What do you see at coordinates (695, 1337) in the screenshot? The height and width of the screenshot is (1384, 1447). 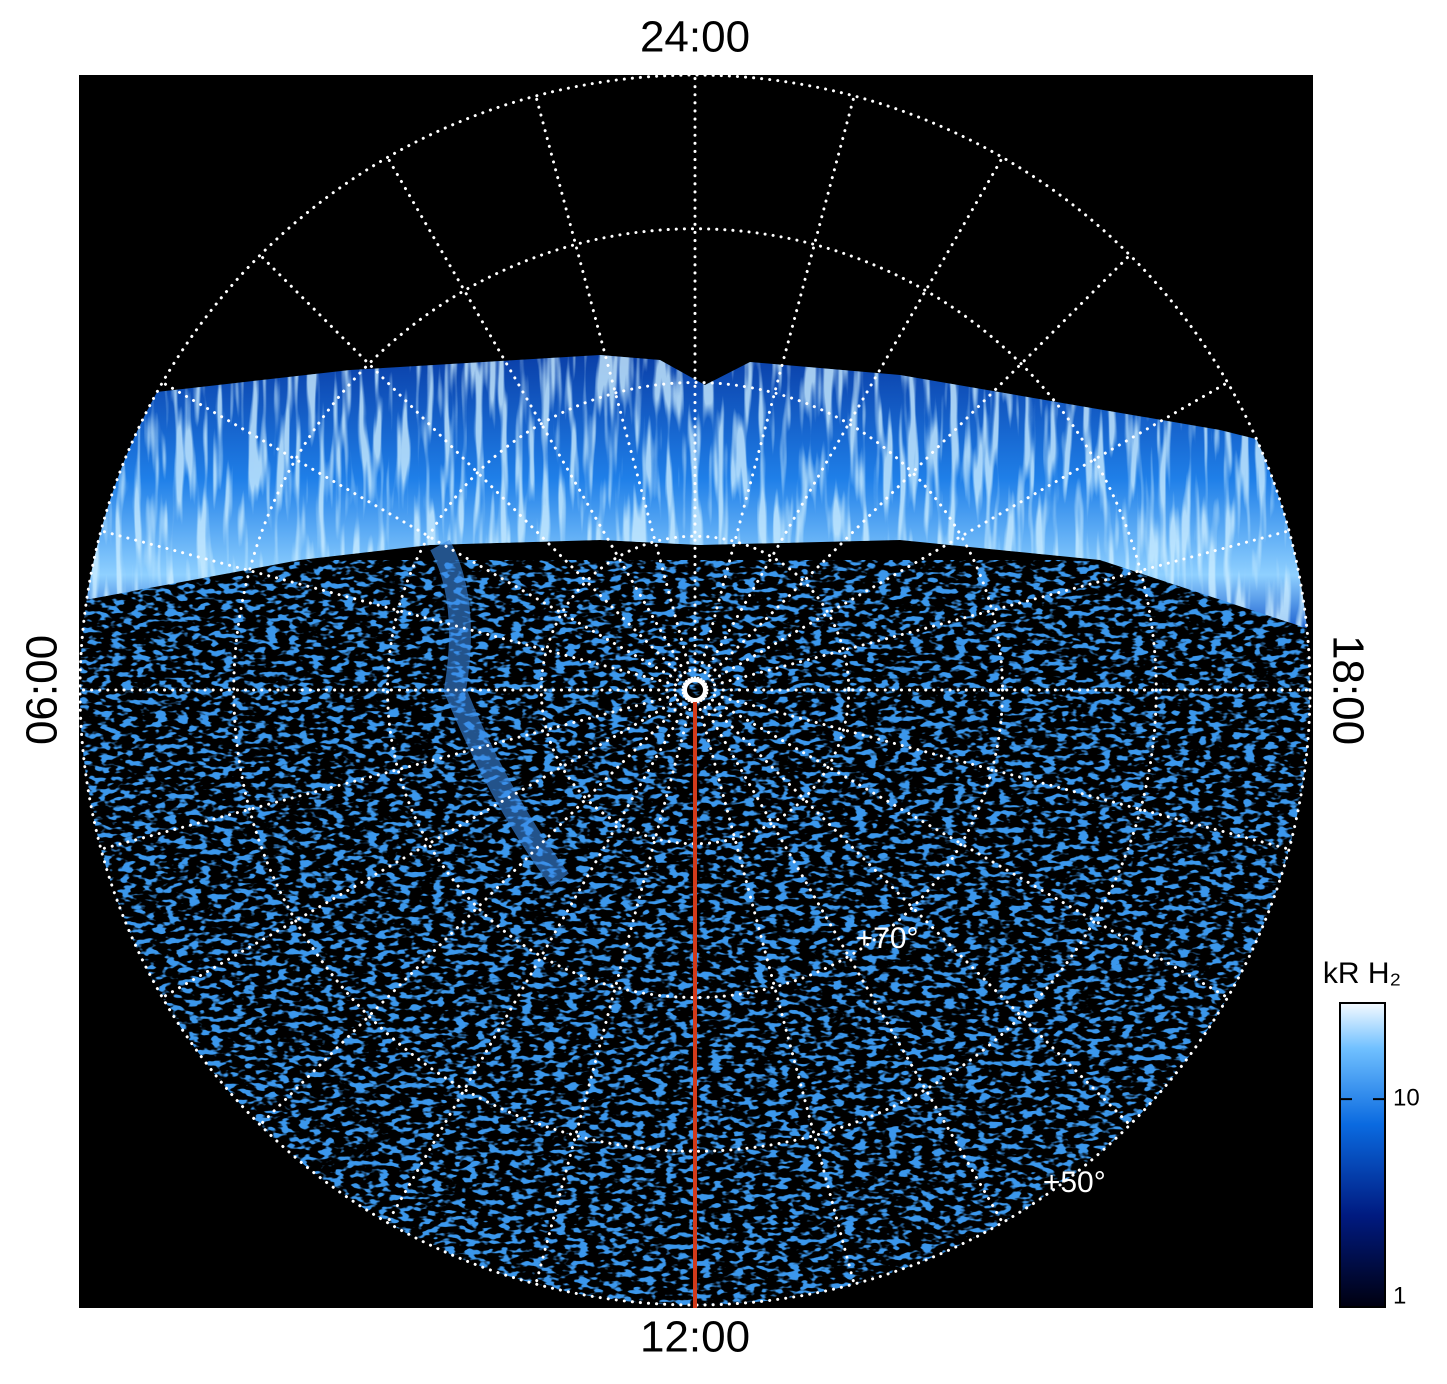 I see `local-time-label: 12:00` at bounding box center [695, 1337].